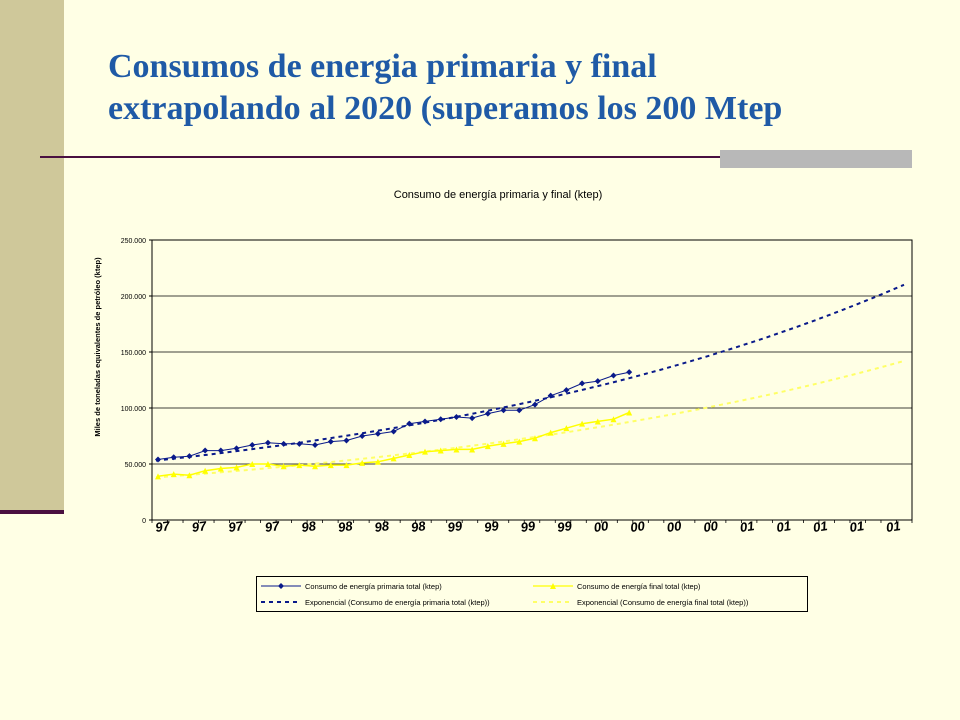  I want to click on legend-swatch-final-trend, so click(553, 602).